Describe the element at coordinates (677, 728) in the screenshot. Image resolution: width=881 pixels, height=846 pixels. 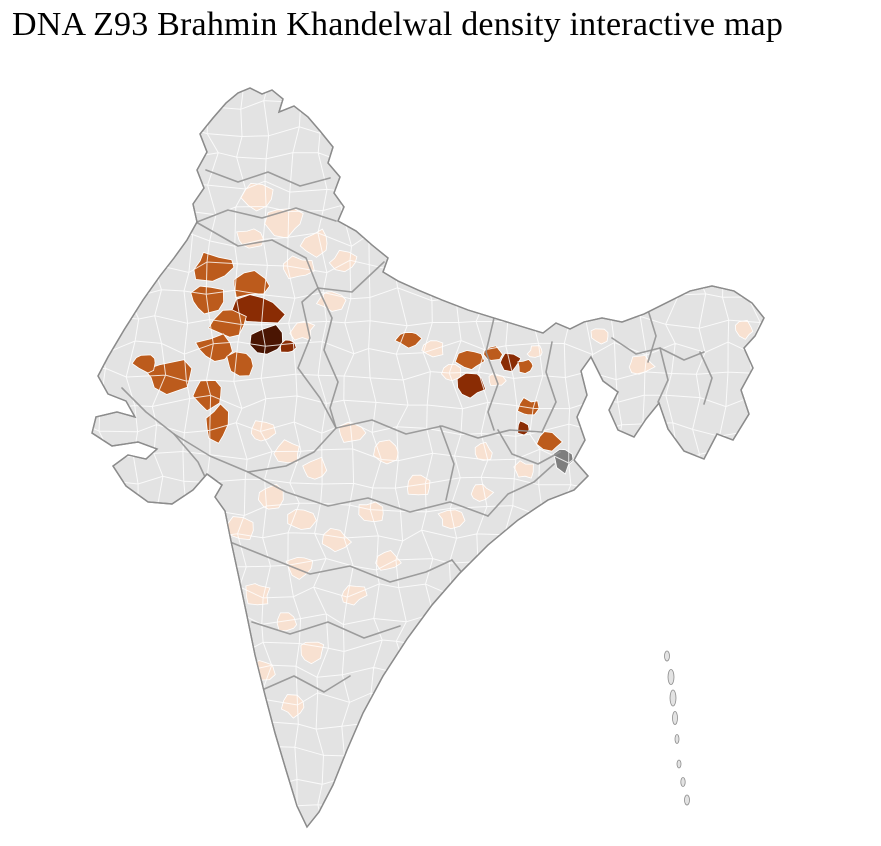
I see `andaman-nicobar-islands` at that location.